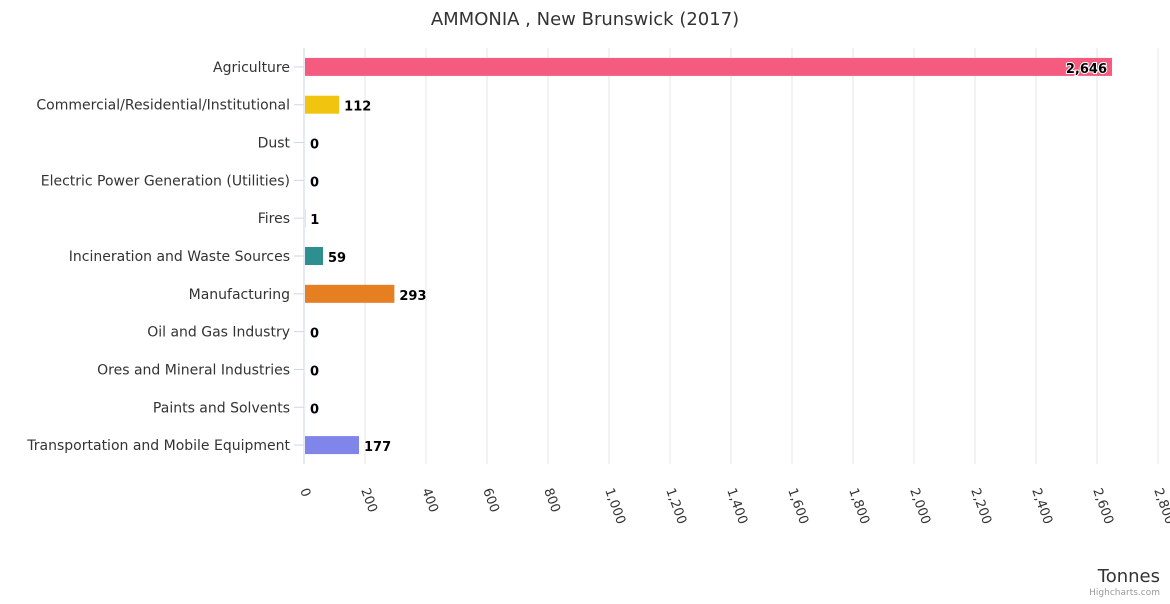 The width and height of the screenshot is (1170, 604). I want to click on x-tick-label: 1,800, so click(858, 506).